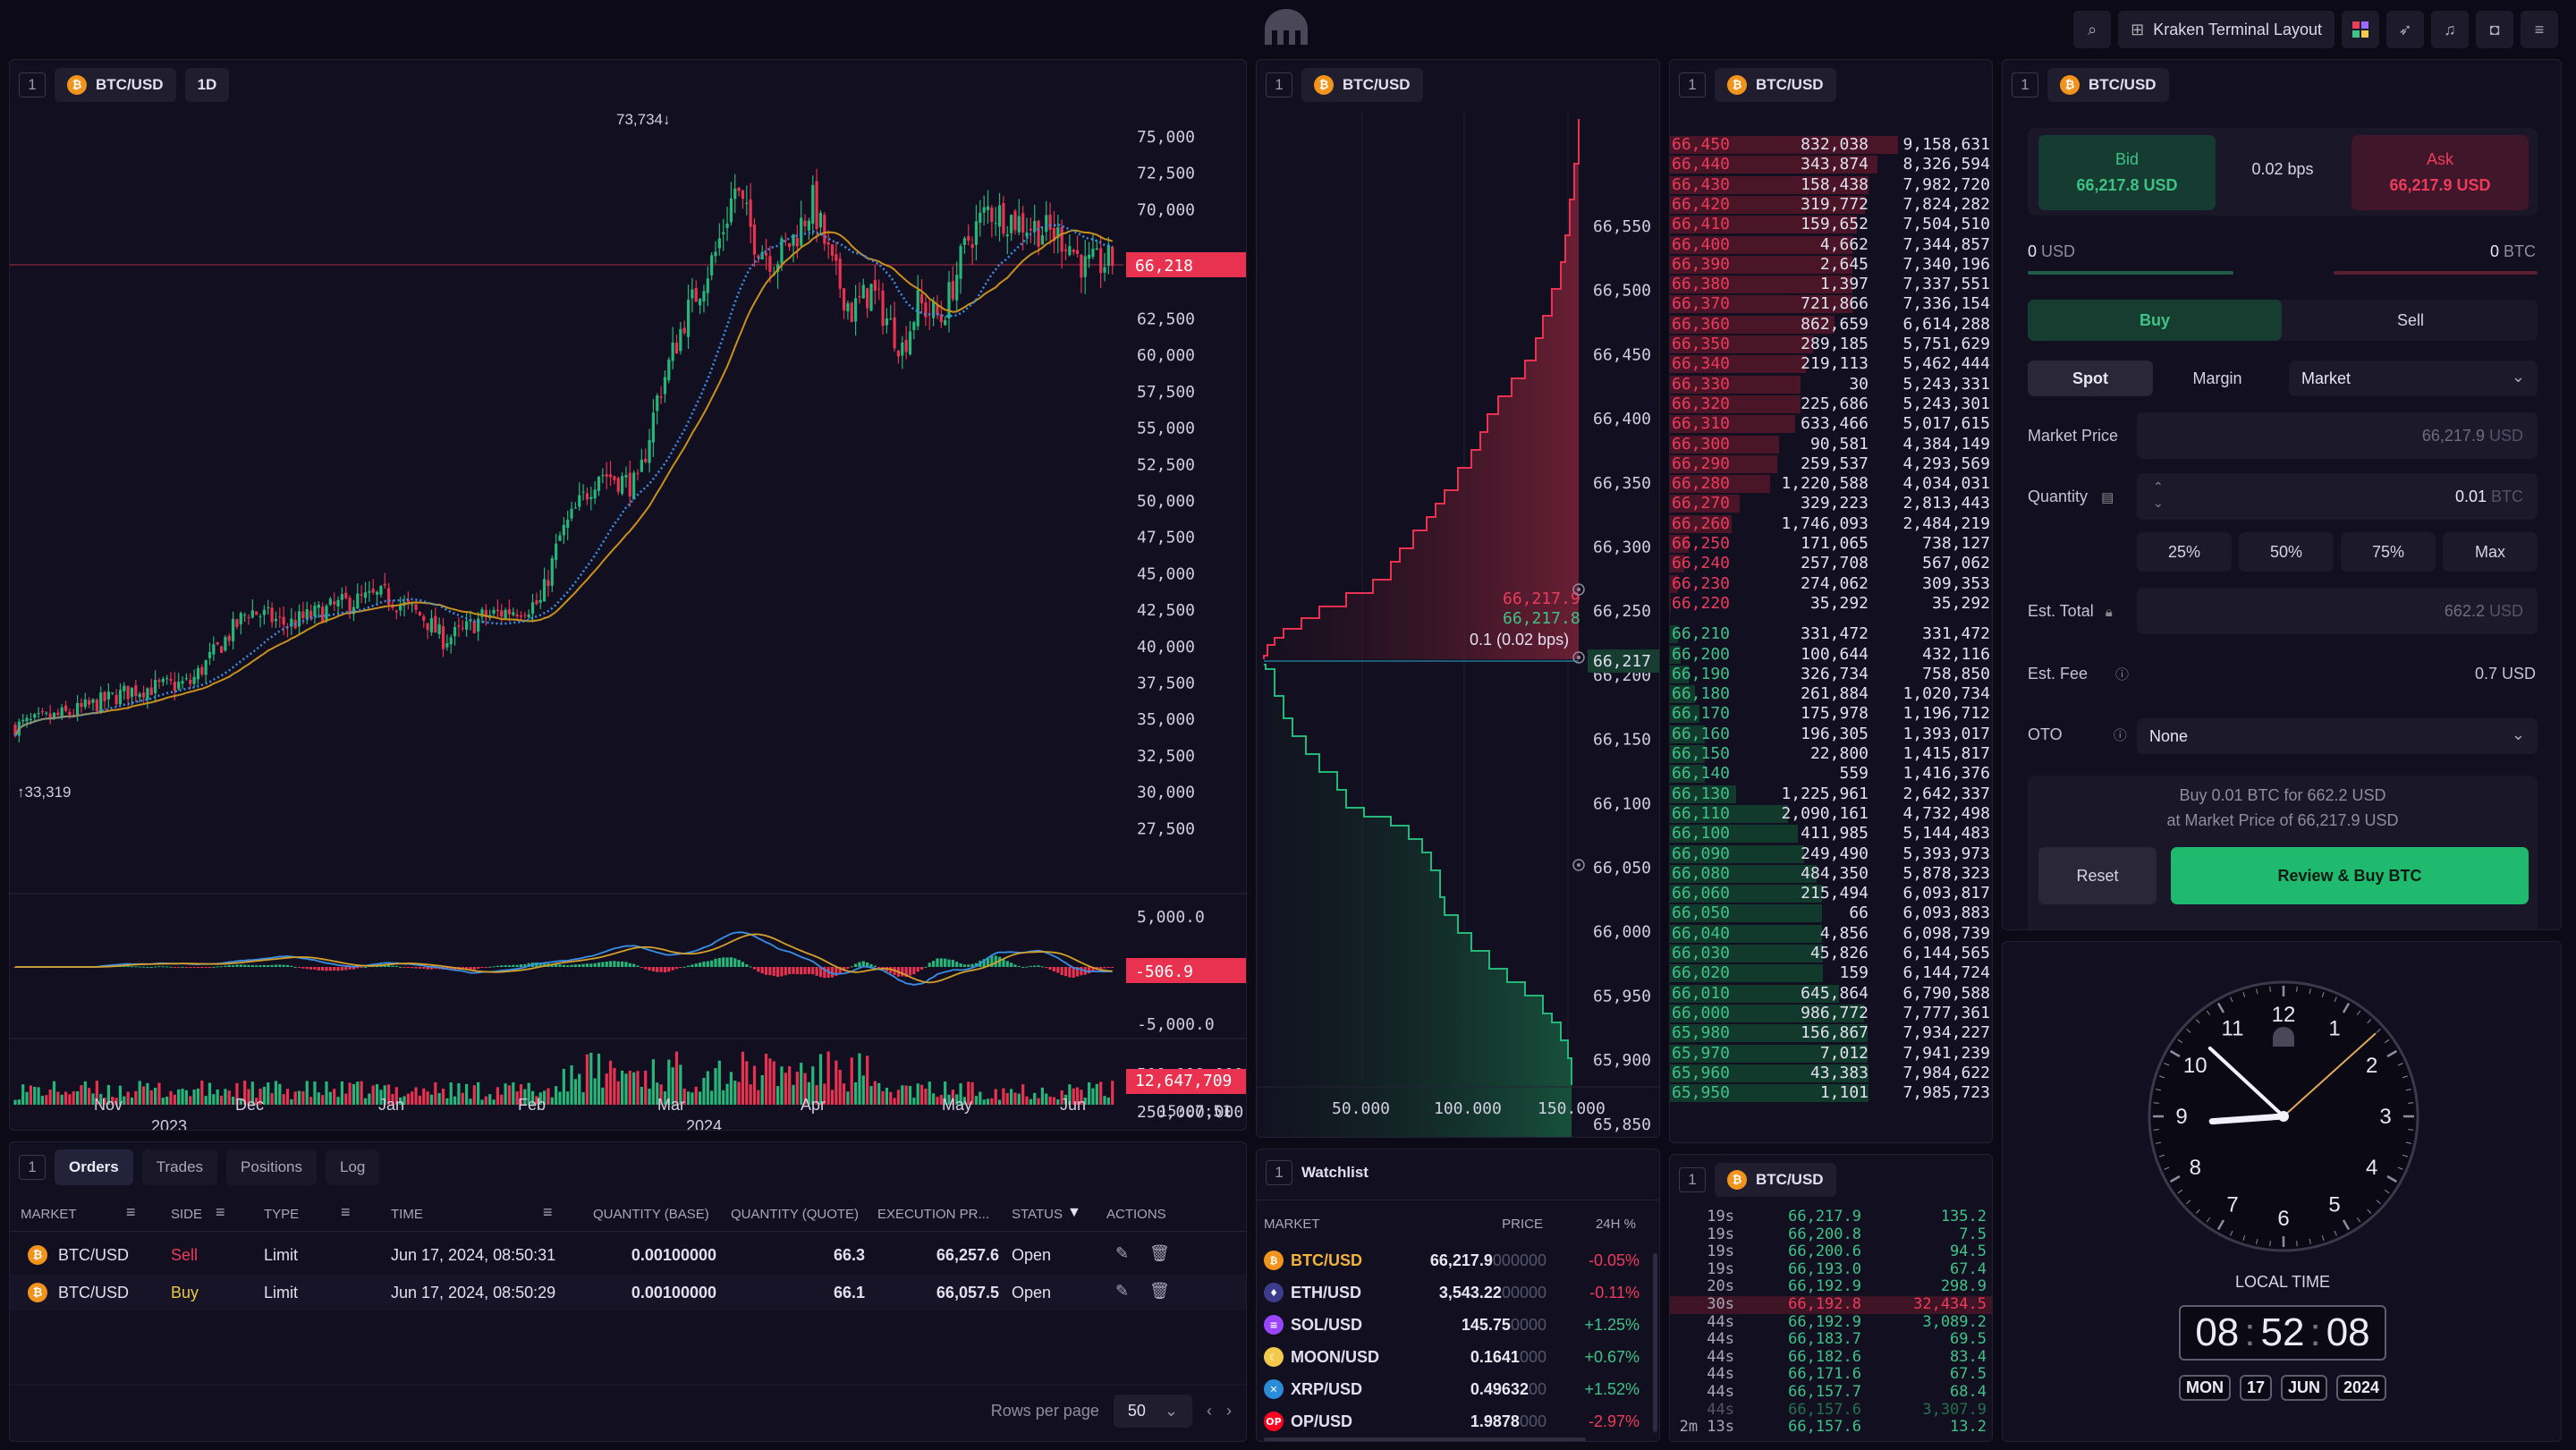 This screenshot has height=1450, width=2576. What do you see at coordinates (2184, 552) in the screenshot?
I see `percent-button: 25%` at bounding box center [2184, 552].